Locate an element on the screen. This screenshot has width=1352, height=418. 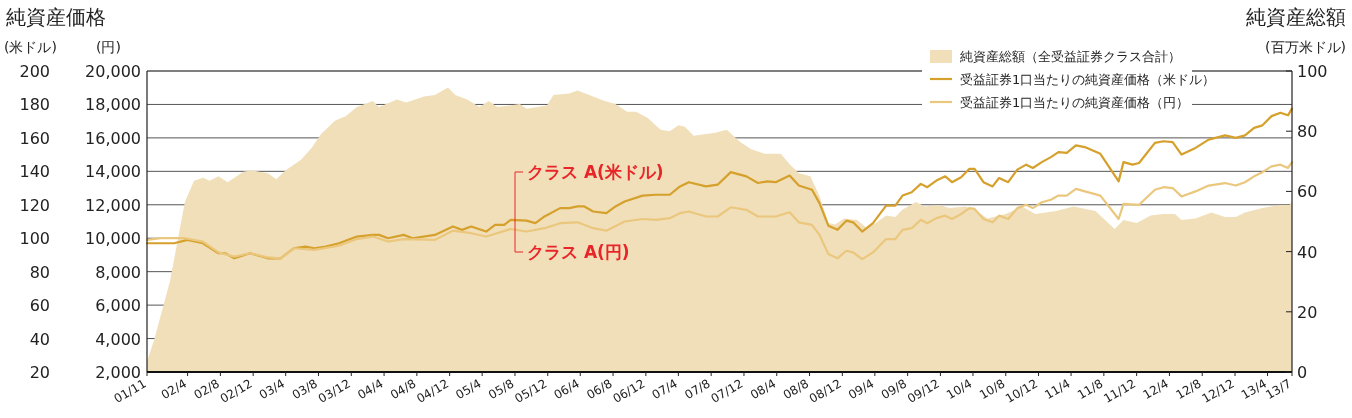
y3-tick-label: 10,000 is located at coordinates (113, 239).